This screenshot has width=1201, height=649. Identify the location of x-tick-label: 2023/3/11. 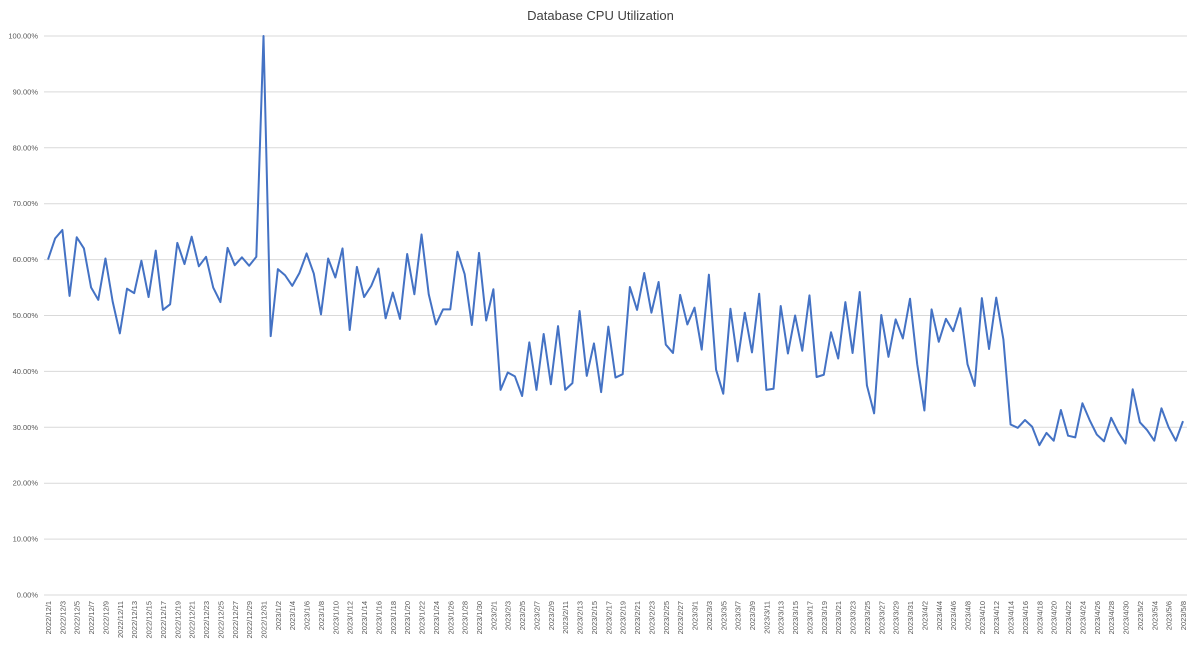
(766, 617).